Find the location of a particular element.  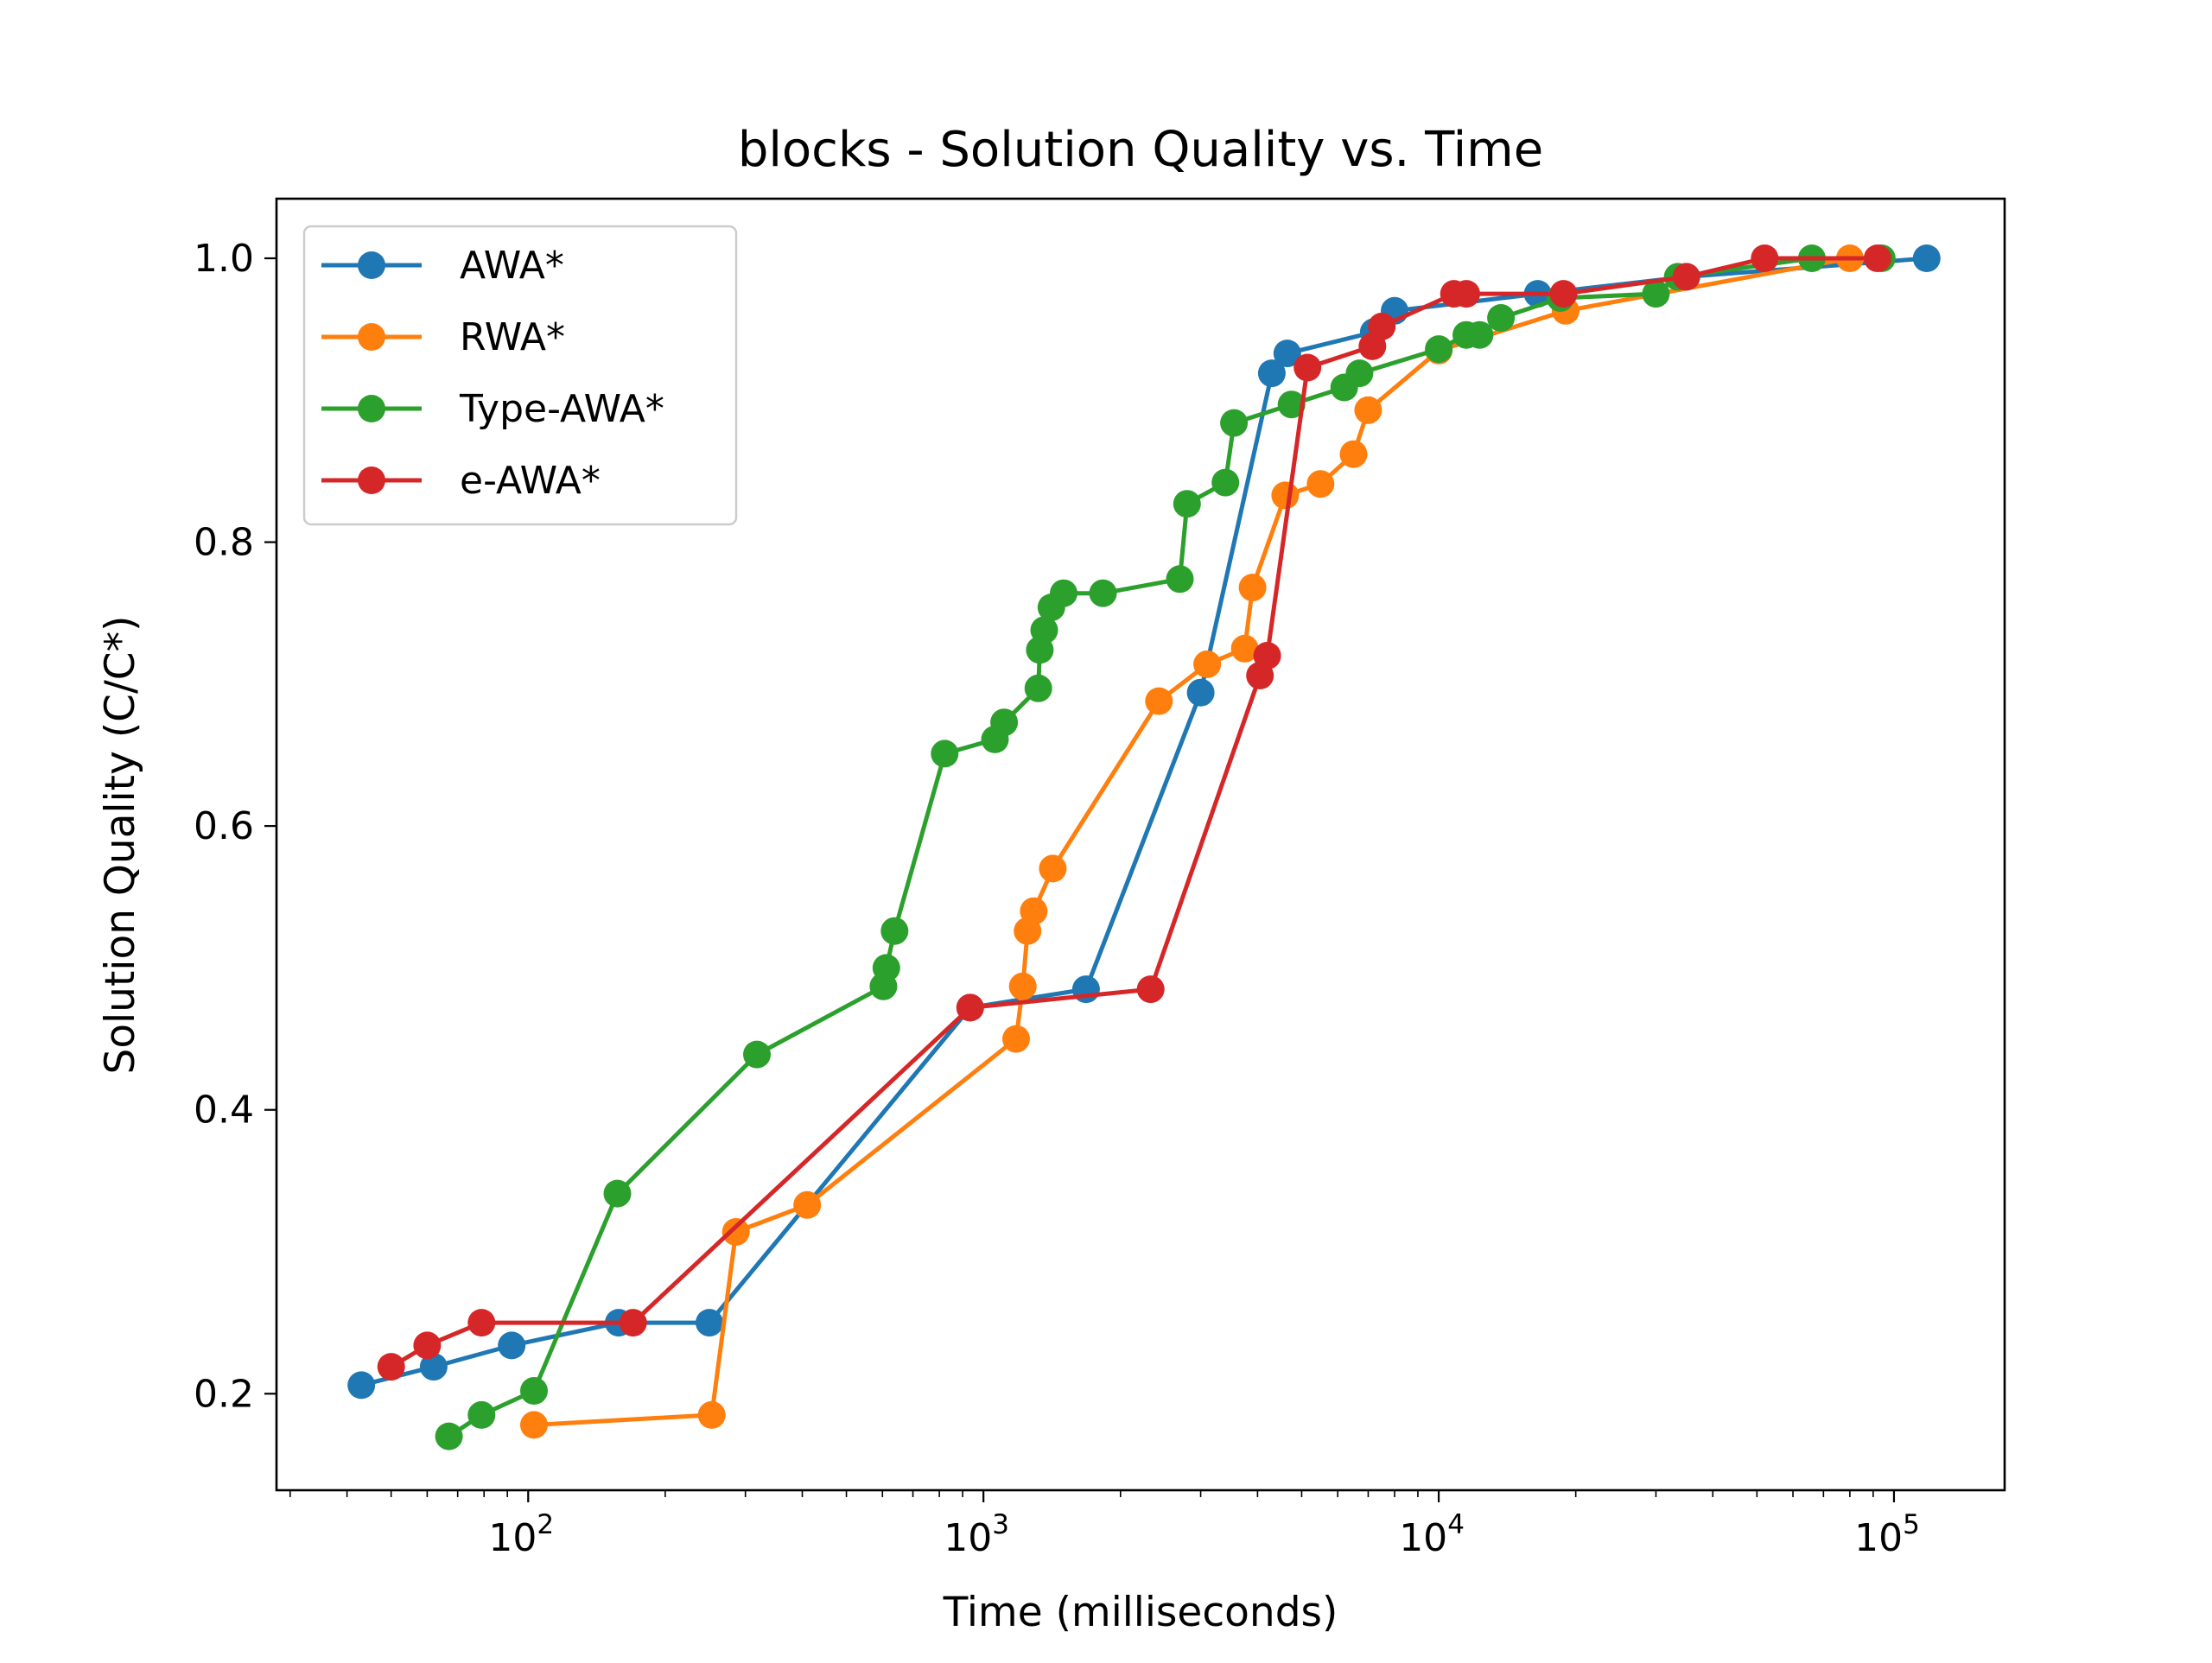

legend-item: Type-AWA* is located at coordinates (492, 409).